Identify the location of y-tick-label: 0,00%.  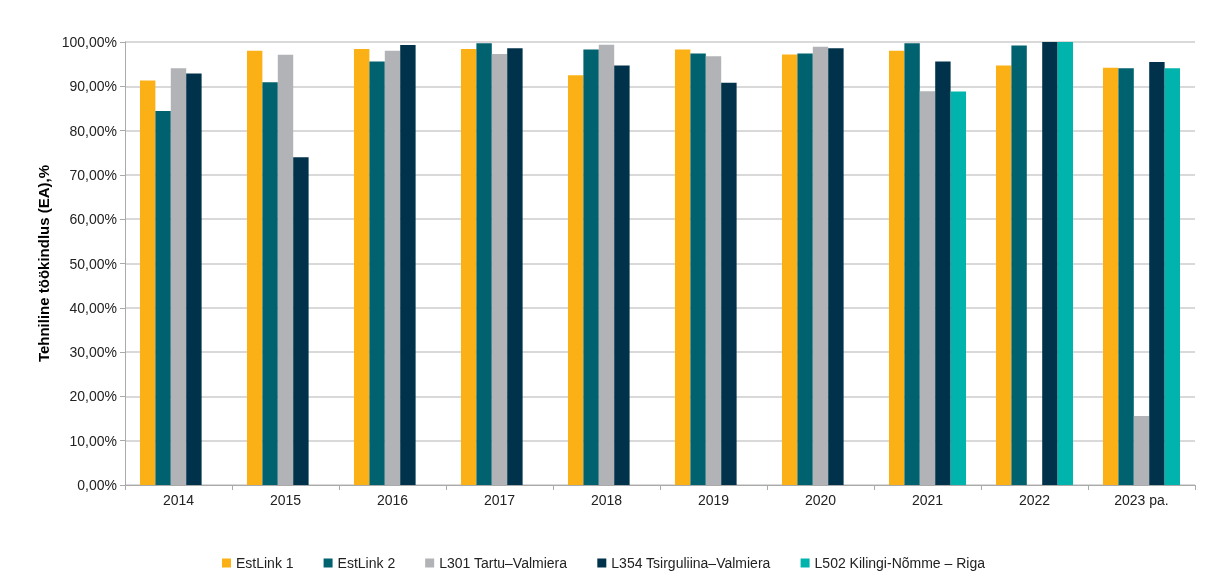
(97, 485).